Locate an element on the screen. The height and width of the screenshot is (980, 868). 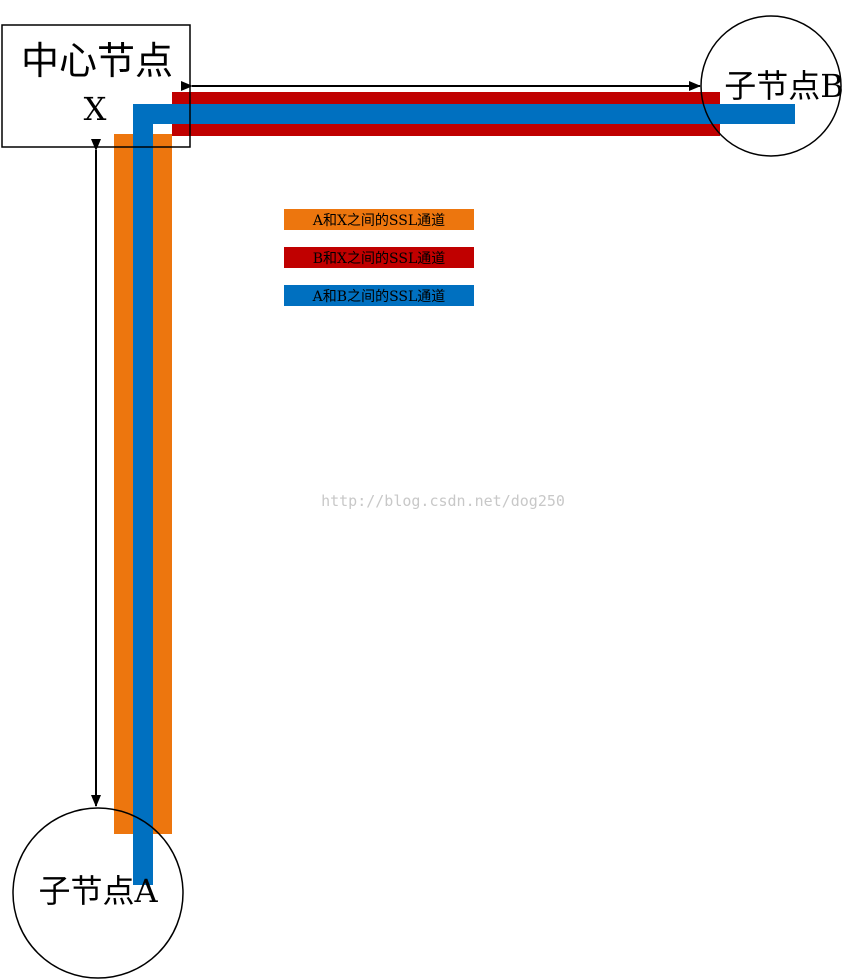
child-node-b is located at coordinates (771, 86).